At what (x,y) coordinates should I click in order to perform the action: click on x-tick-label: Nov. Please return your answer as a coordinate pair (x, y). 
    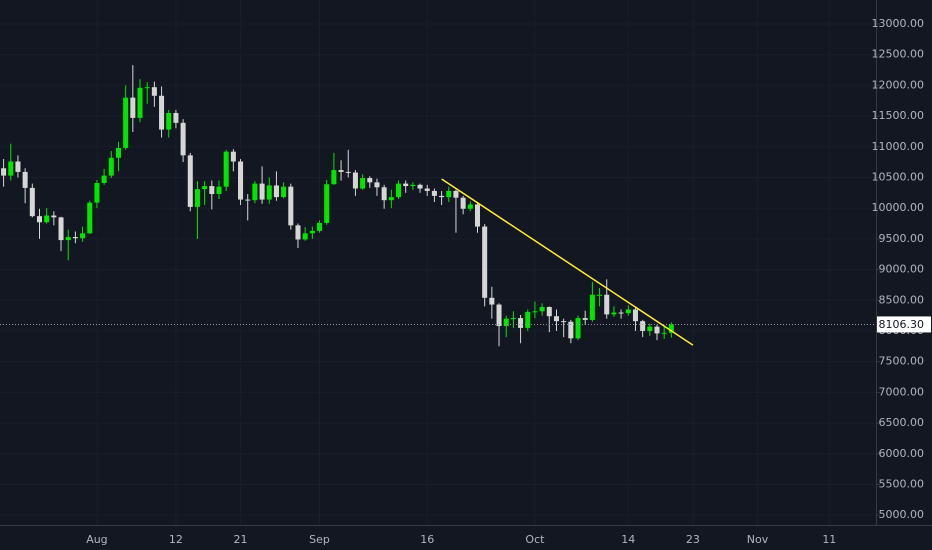
    Looking at the image, I should click on (758, 539).